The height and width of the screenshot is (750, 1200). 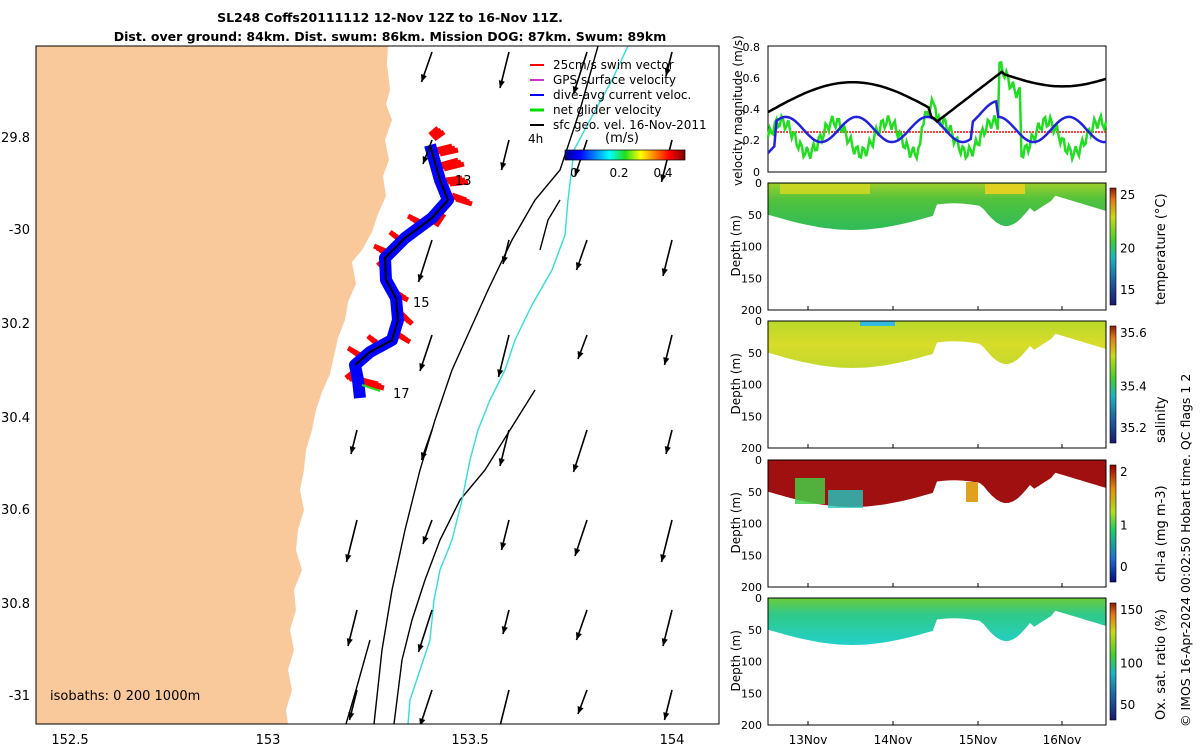 I want to click on colorbar-tick: 35.2, so click(x=1133, y=428).